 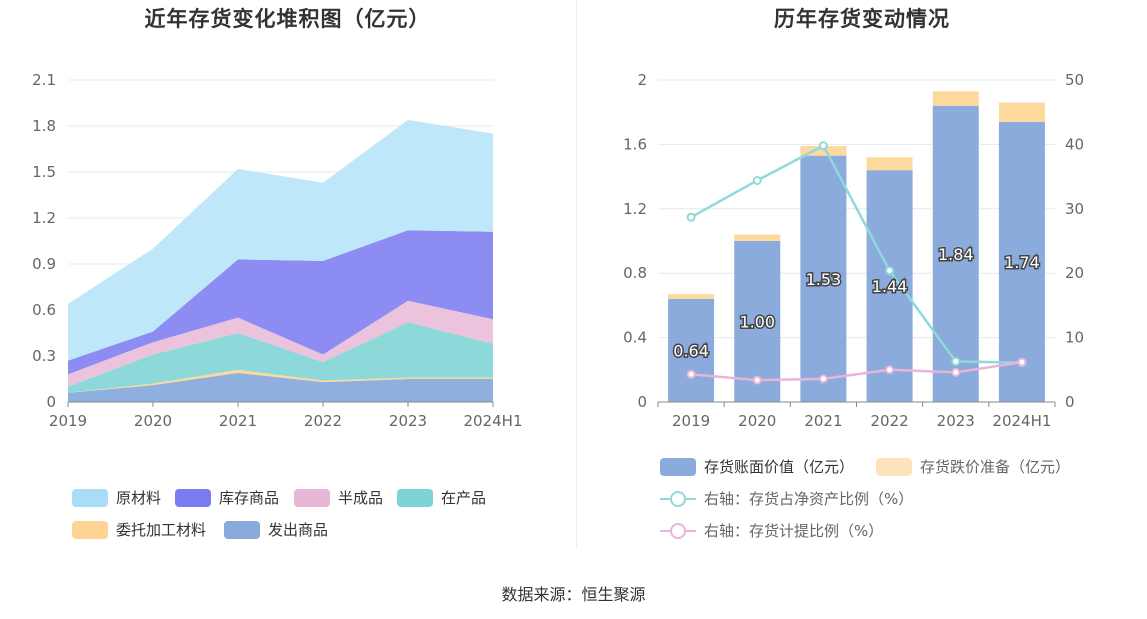 I want to click on bar-value-label: 1.00, so click(x=757, y=322).